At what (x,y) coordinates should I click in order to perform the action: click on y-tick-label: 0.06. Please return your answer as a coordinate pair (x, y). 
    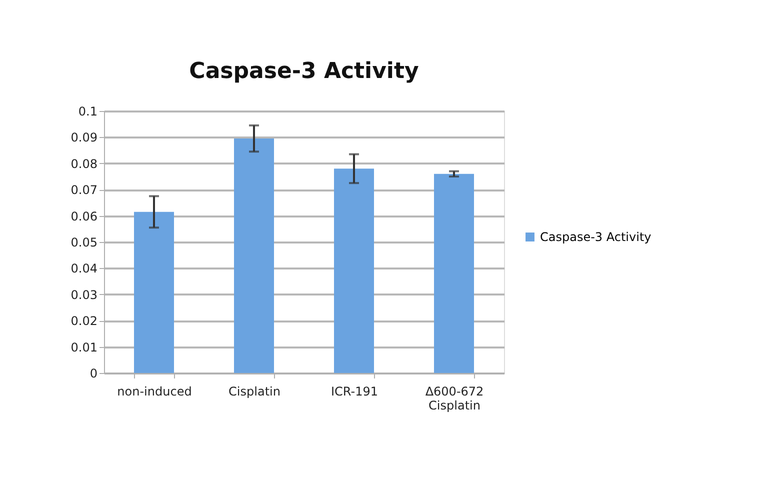
    Looking at the image, I should click on (84, 216).